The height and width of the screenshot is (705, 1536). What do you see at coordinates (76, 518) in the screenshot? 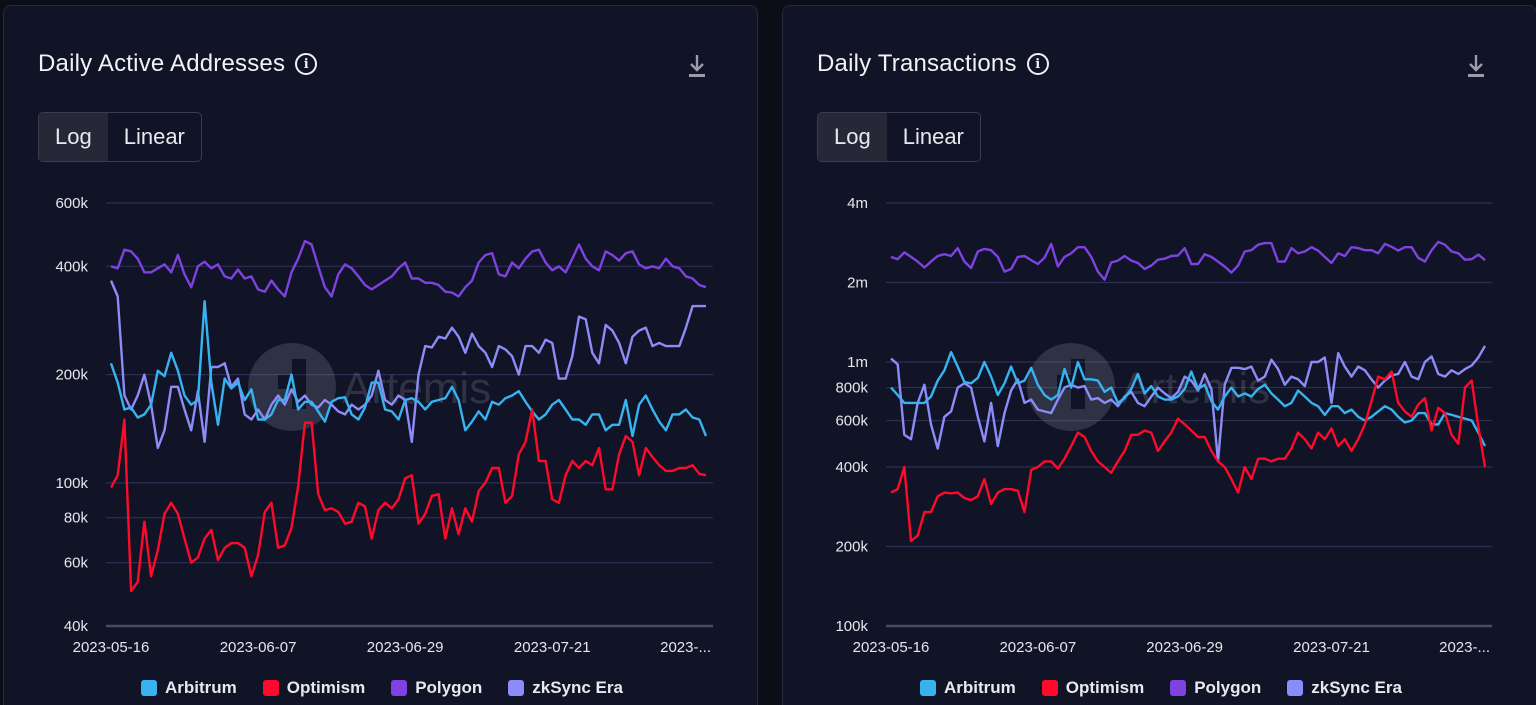
I see `y-tick-label: 80k` at bounding box center [76, 518].